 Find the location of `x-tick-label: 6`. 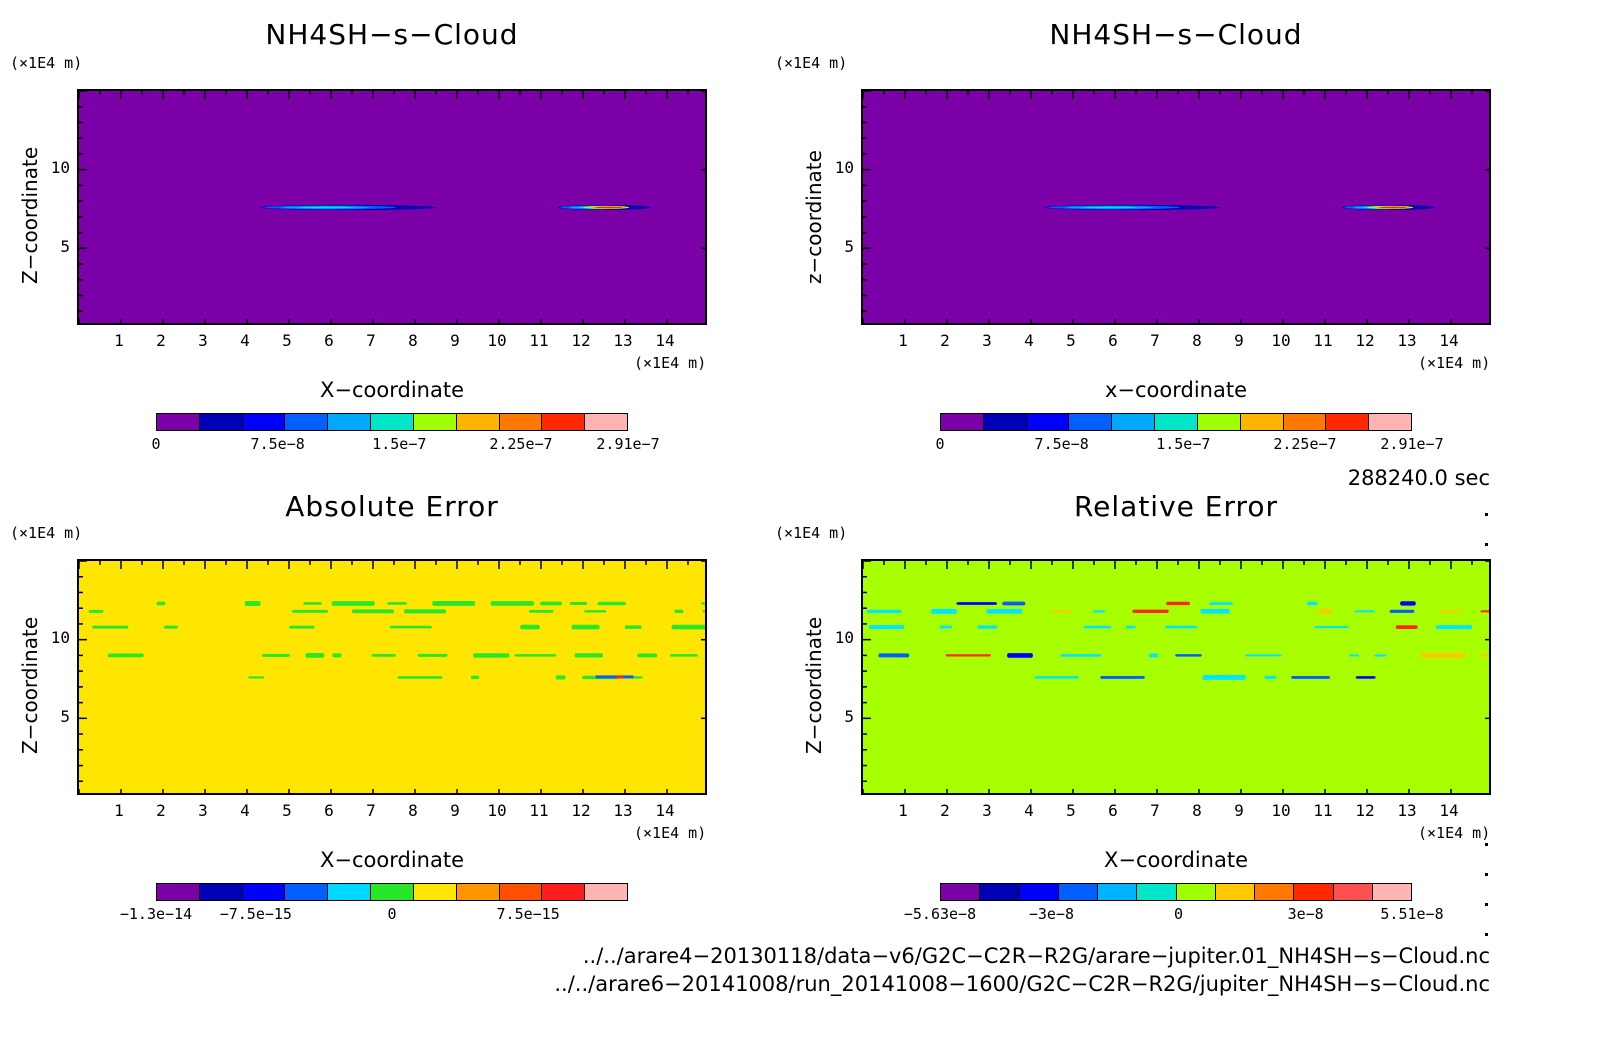

x-tick-label: 6 is located at coordinates (1113, 810).